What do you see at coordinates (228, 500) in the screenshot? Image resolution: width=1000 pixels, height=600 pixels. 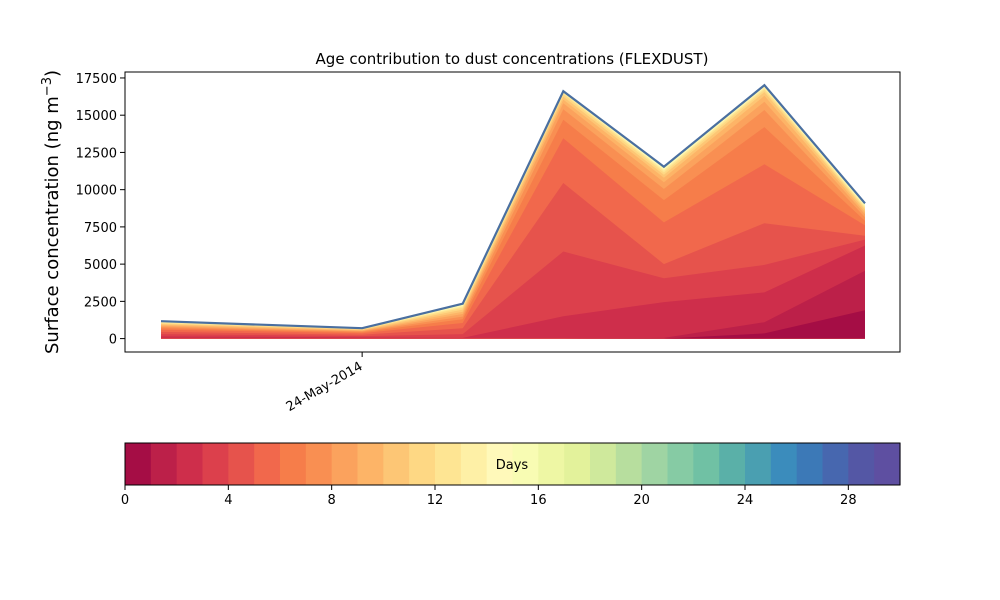 I see `colorbar-tick-label: 4` at bounding box center [228, 500].